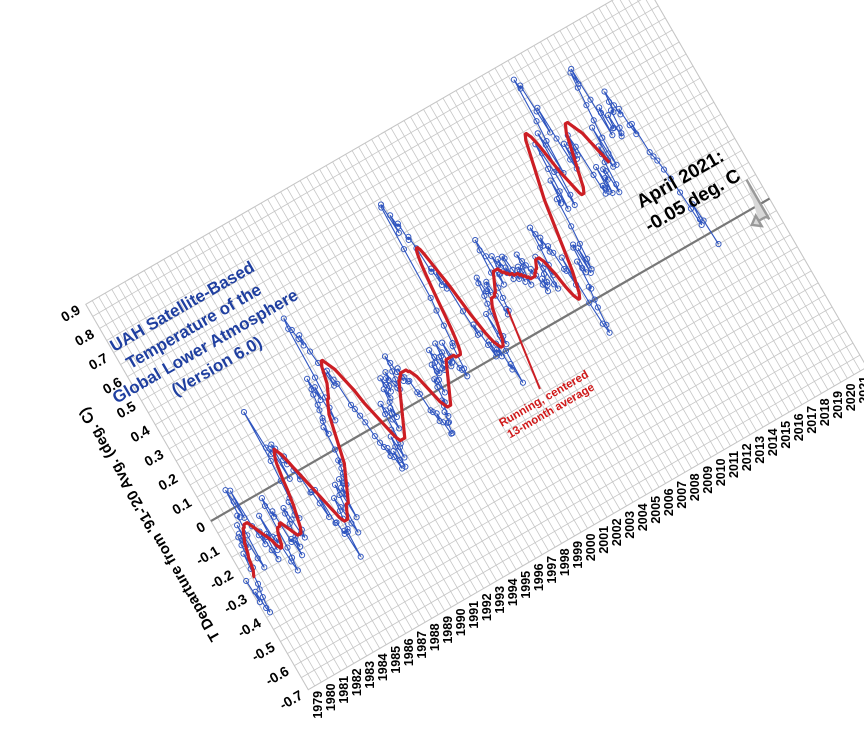 This screenshot has width=864, height=740. I want to click on x-tick-label: 2005, so click(656, 510).